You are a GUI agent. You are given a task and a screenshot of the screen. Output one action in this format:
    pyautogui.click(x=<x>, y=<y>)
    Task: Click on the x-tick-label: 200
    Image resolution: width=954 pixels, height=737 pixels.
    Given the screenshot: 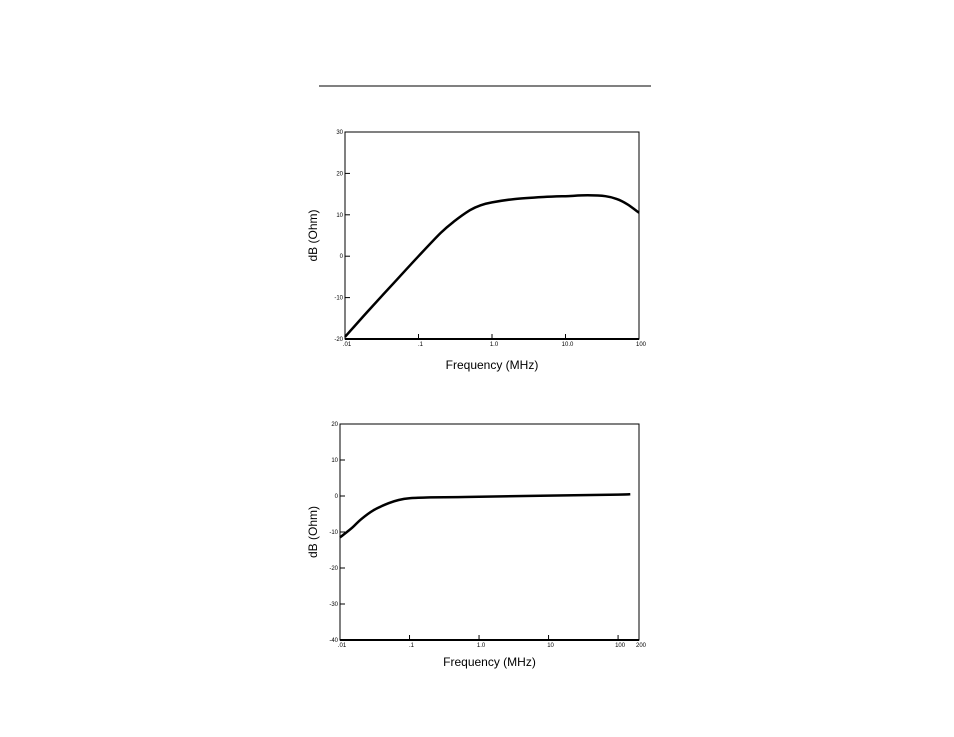 What is the action you would take?
    pyautogui.click(x=641, y=646)
    